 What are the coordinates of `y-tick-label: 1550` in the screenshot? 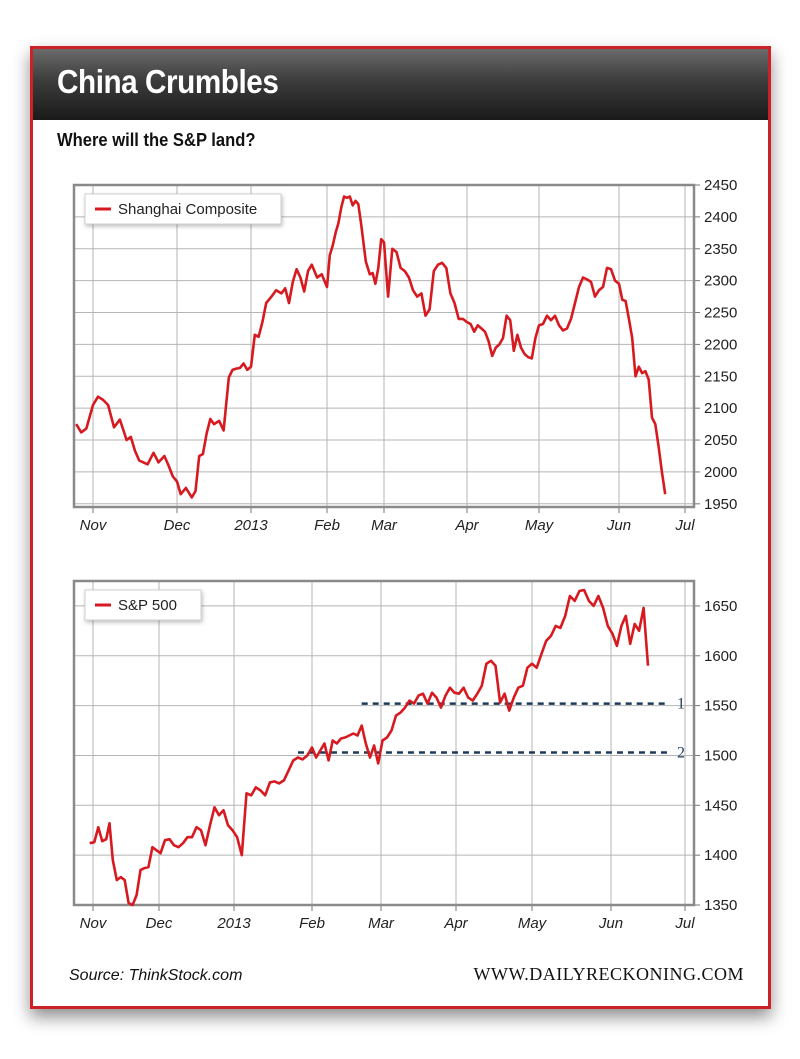 It's located at (720, 706).